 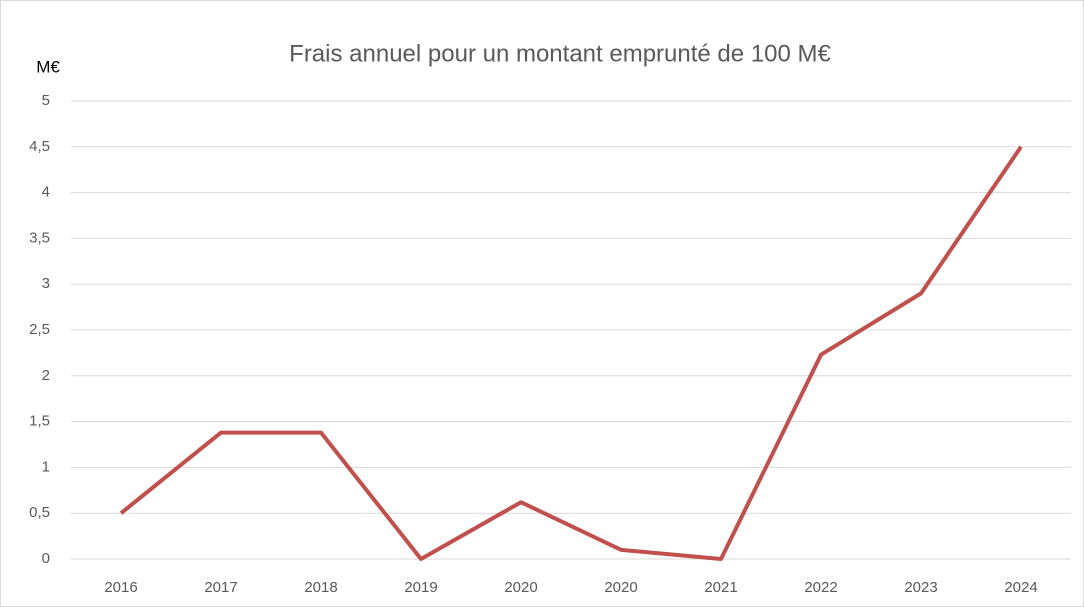 I want to click on x-tick-label: 2017, so click(x=220, y=587).